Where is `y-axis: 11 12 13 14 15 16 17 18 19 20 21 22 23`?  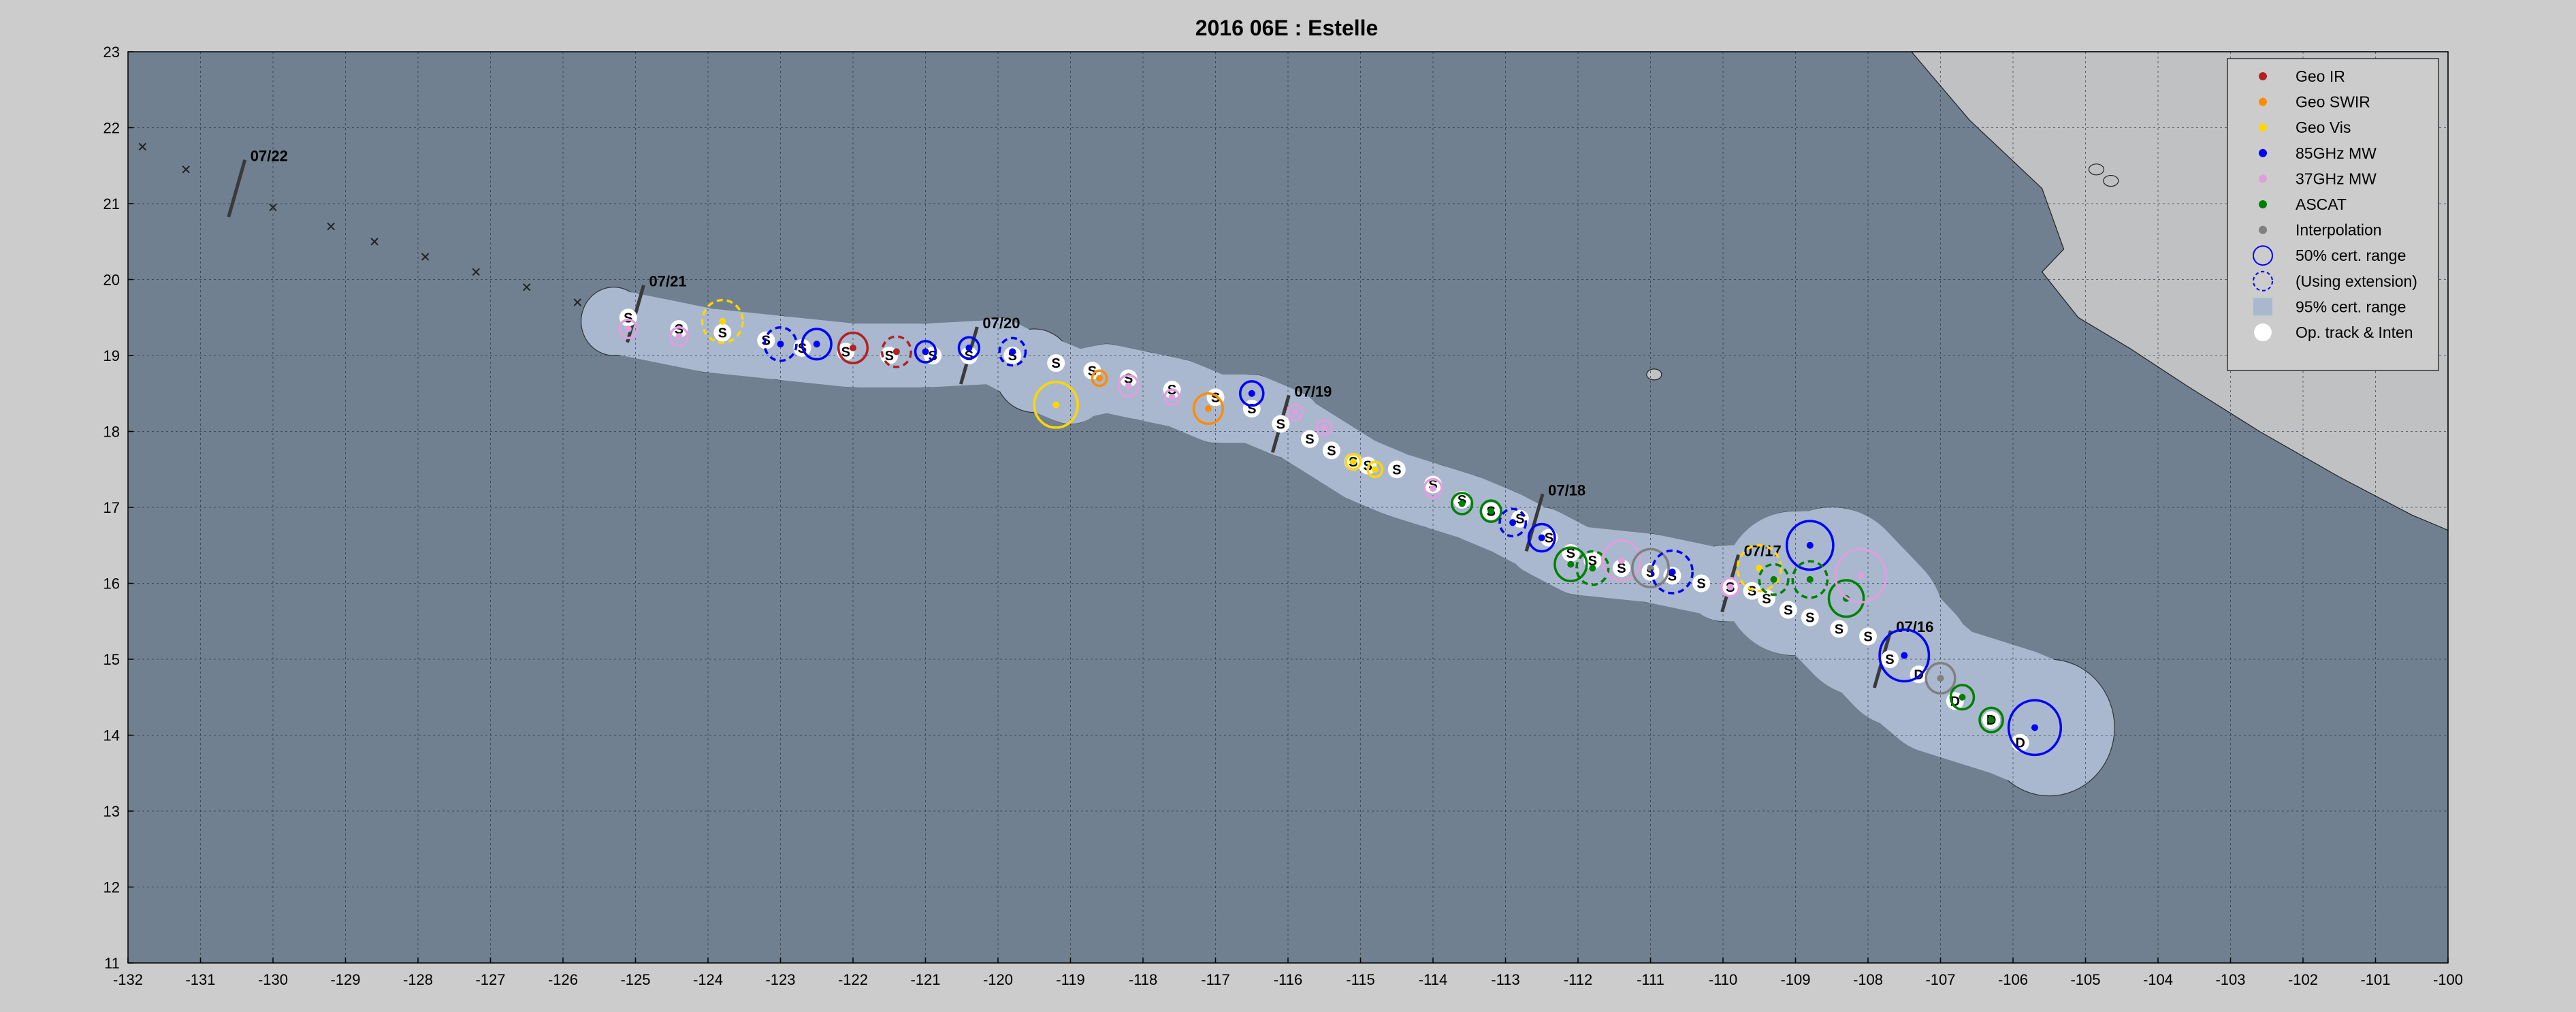
y-axis: 11 12 13 14 15 16 17 18 19 20 21 22 23 is located at coordinates (118, 508).